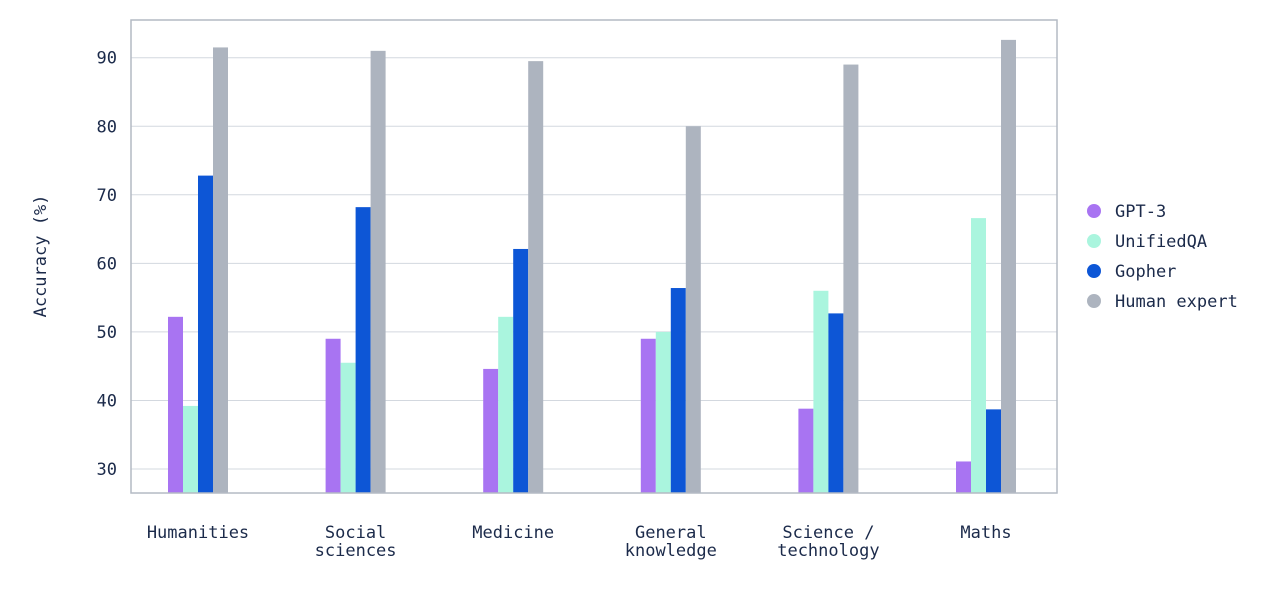  Describe the element at coordinates (1140, 212) in the screenshot. I see `legend-label: GPT-3` at that location.